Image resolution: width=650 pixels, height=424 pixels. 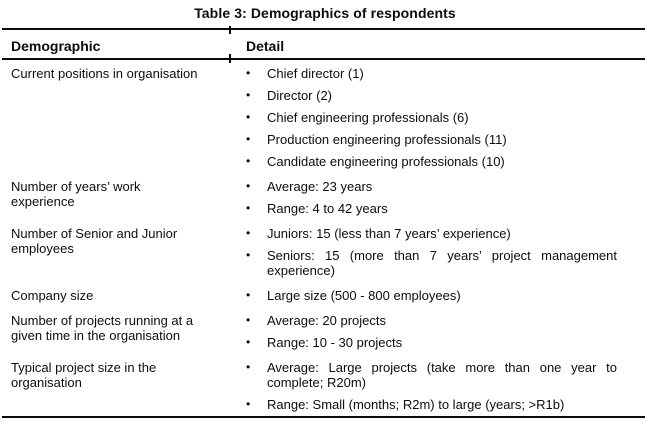 What do you see at coordinates (76, 194) in the screenshot?
I see `demographic-cell: Number of years’ work experience` at bounding box center [76, 194].